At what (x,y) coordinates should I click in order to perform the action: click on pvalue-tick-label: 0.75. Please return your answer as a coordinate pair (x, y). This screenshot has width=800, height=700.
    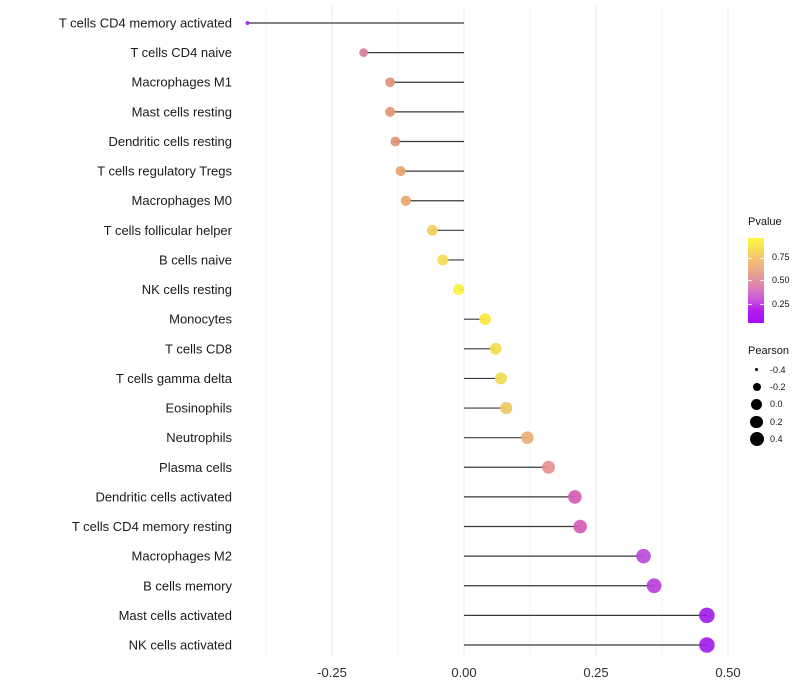
    Looking at the image, I should click on (781, 257).